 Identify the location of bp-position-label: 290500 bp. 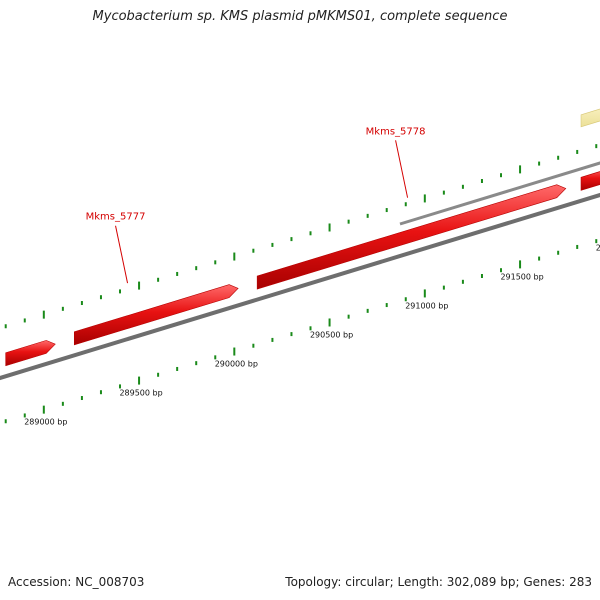
(331, 334).